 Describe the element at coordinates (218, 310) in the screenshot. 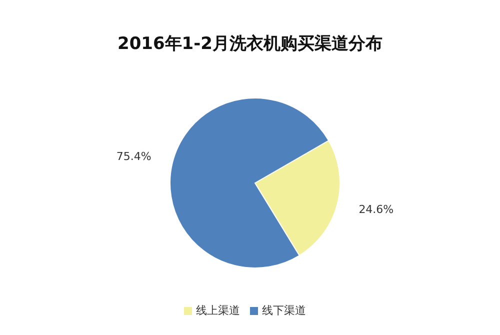

I see `legend-label: 线上渠道` at that location.